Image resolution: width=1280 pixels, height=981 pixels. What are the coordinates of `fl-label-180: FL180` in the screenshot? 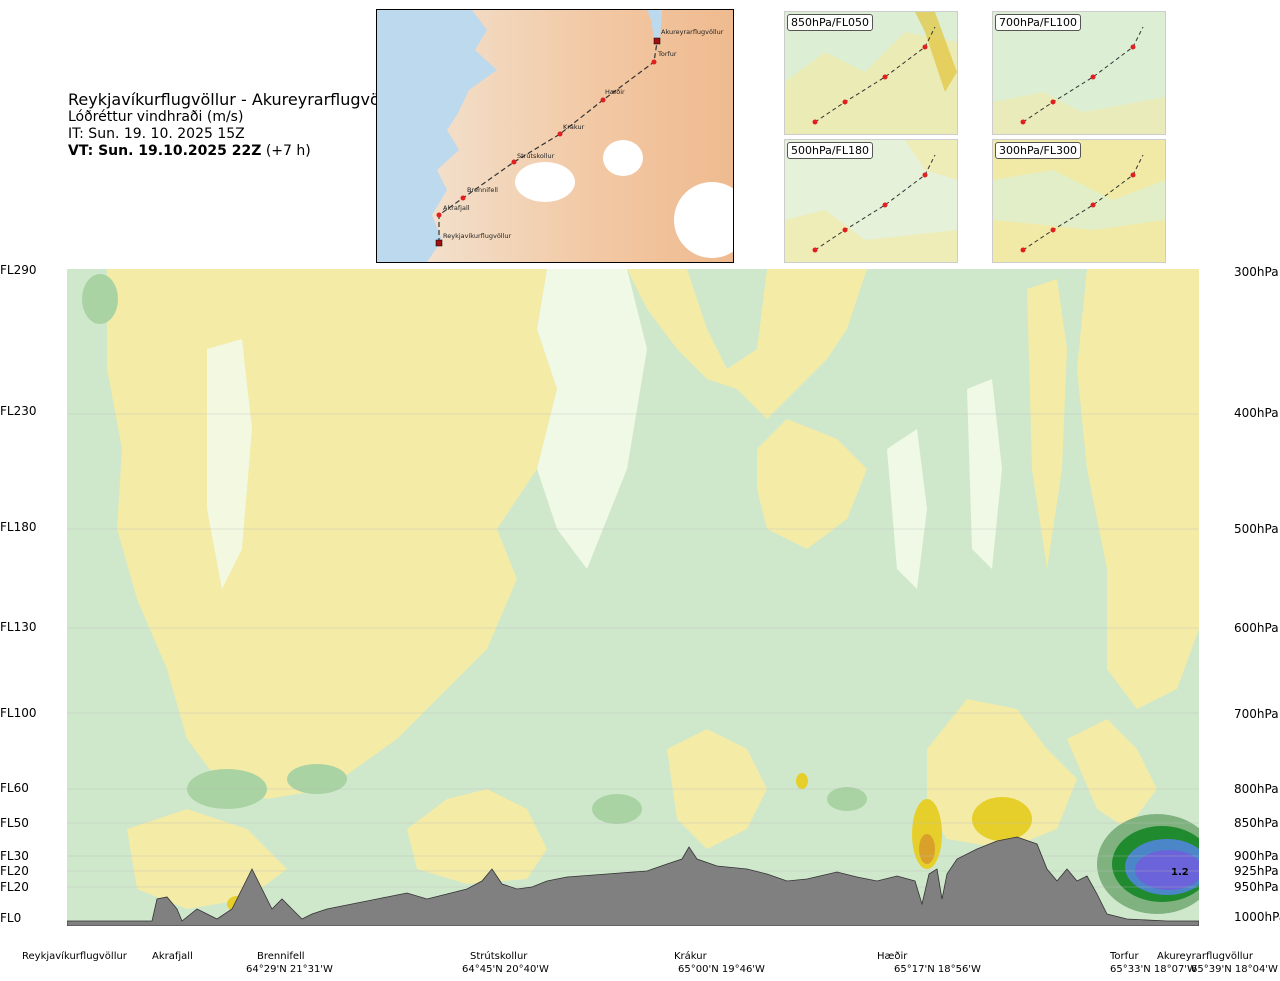 It's located at (18, 527).